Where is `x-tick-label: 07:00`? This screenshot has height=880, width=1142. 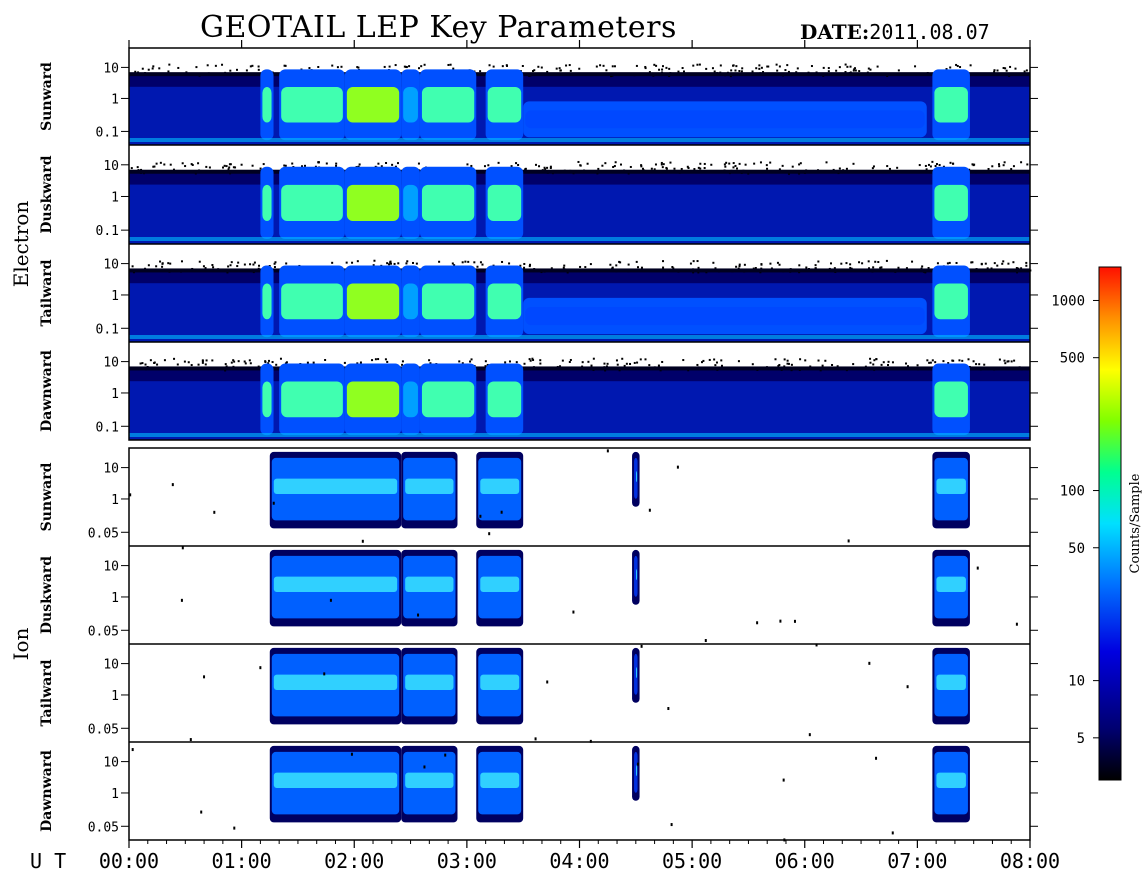 x-tick-label: 07:00 is located at coordinates (917, 861).